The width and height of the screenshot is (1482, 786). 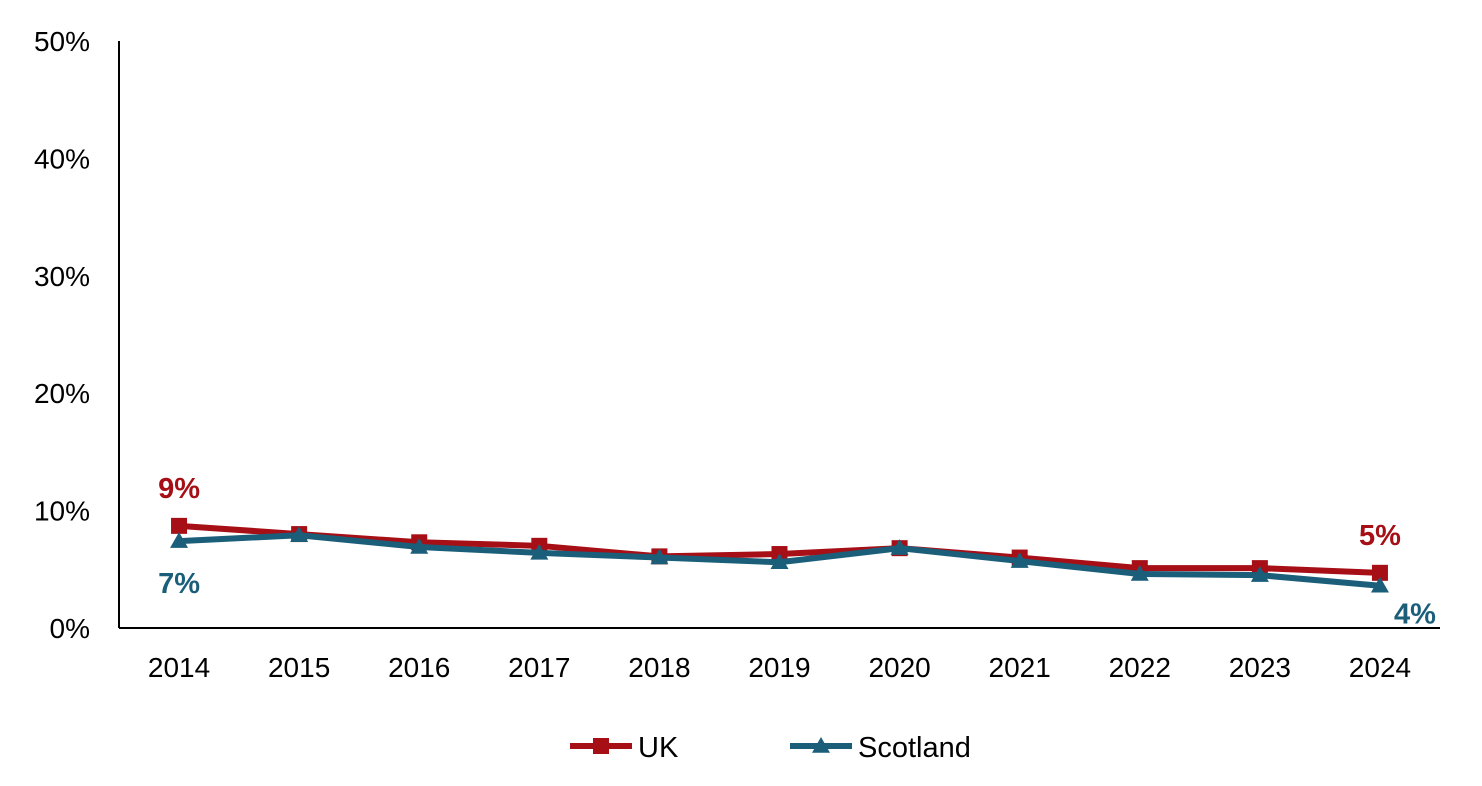 I want to click on x-tick-label: 2016, so click(x=419, y=667).